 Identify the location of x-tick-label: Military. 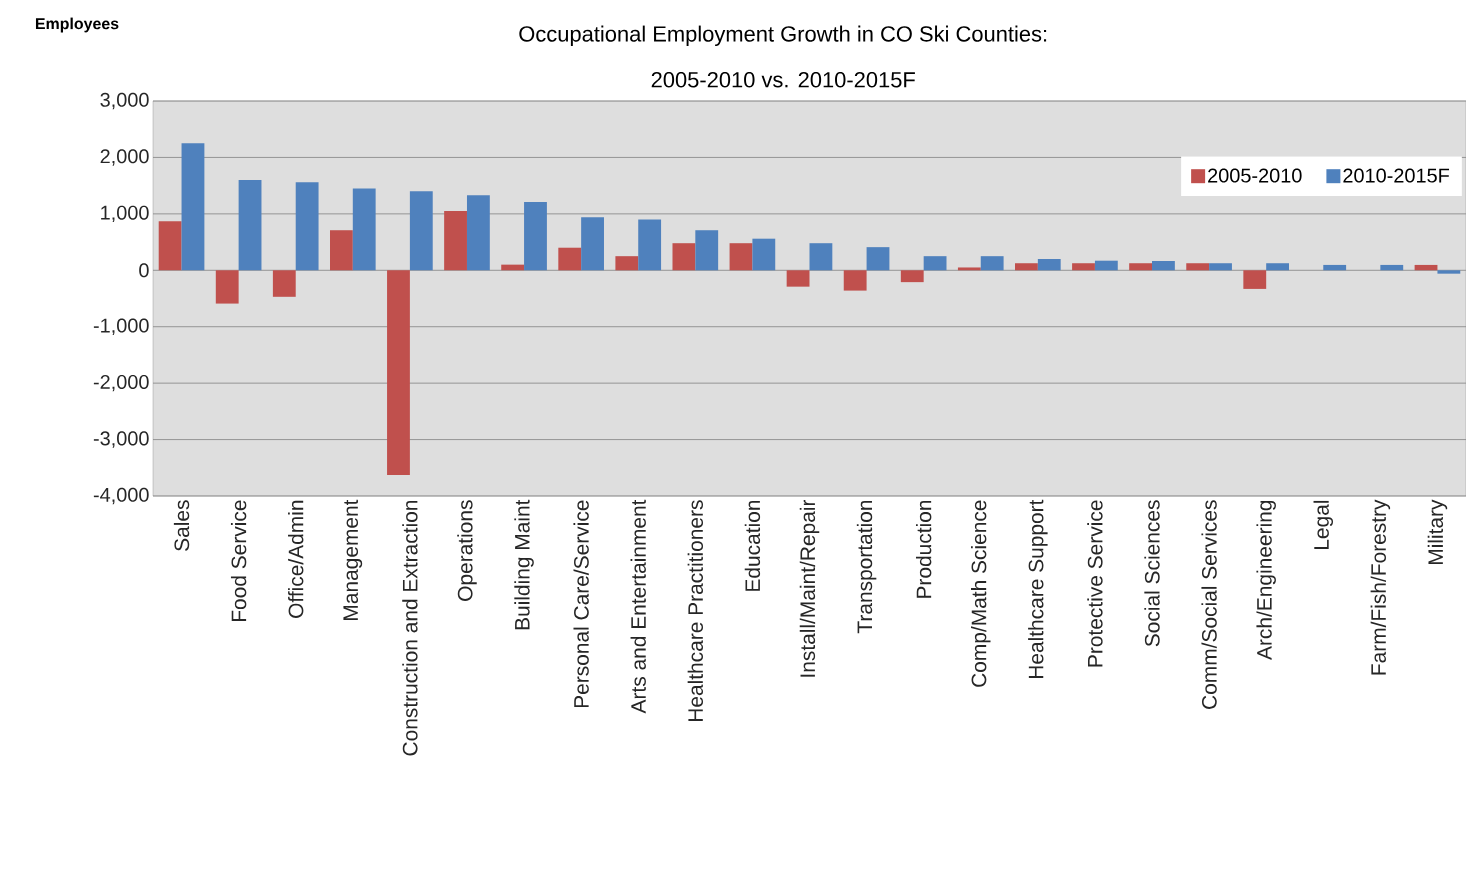
(1437, 532).